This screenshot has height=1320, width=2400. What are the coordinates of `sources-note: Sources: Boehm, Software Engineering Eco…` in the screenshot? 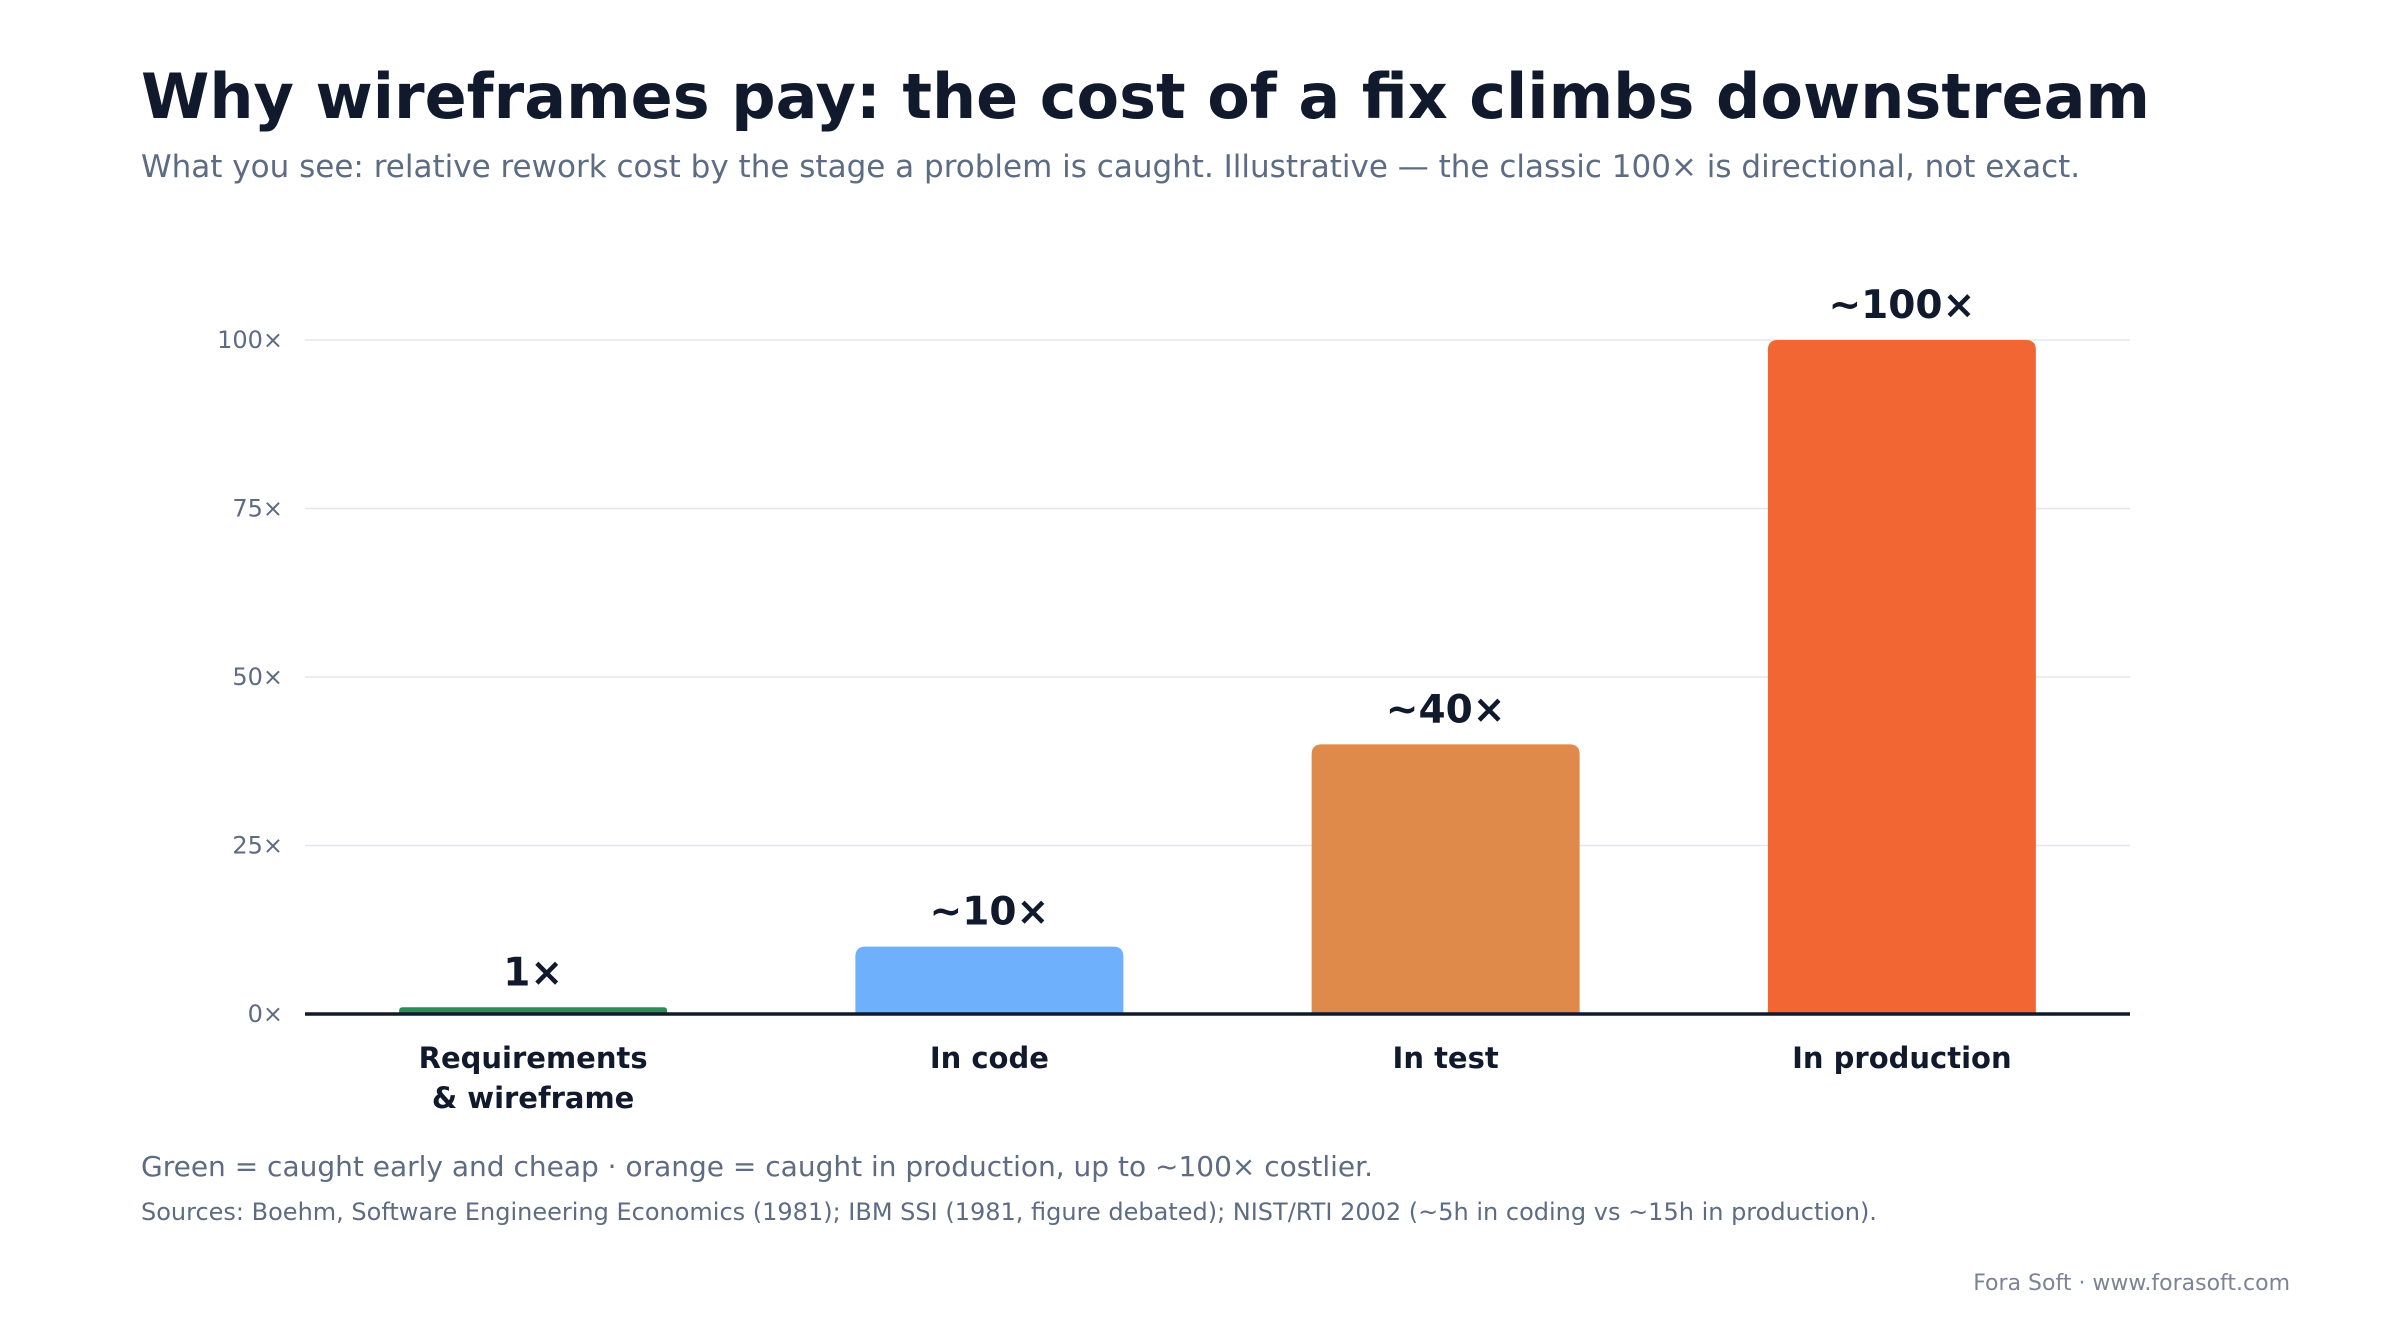 It's located at (1009, 1212).